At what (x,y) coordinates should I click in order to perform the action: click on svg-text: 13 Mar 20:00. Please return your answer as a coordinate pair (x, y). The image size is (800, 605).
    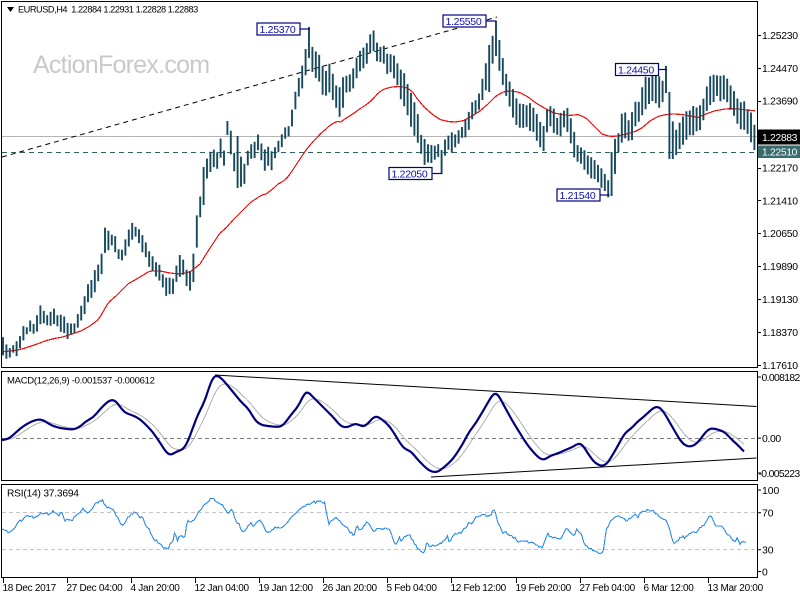
    Looking at the image, I should click on (736, 588).